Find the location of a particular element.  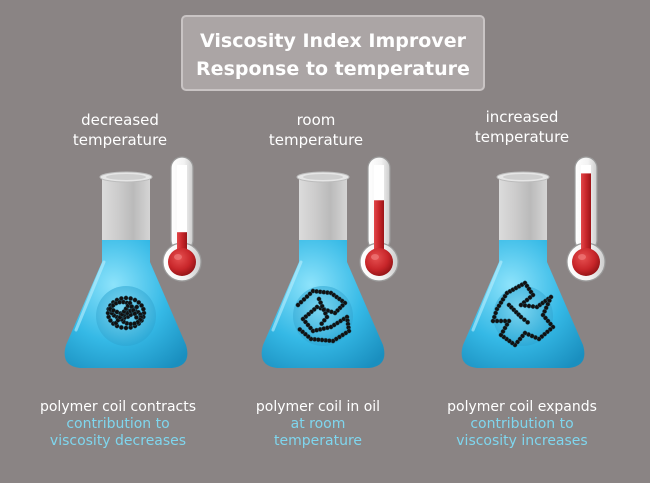

caption-detail-line: viscosity decreases is located at coordinates (118, 441).